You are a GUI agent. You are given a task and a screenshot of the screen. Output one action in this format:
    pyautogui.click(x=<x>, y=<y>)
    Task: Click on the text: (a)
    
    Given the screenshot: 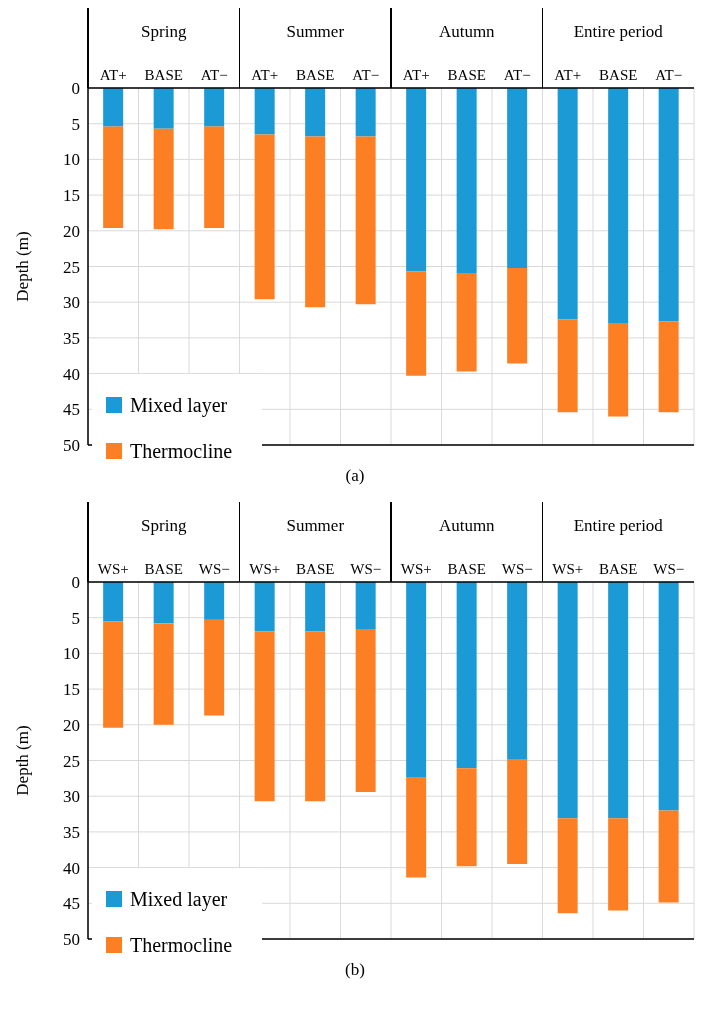 What is the action you would take?
    pyautogui.click(x=355, y=476)
    